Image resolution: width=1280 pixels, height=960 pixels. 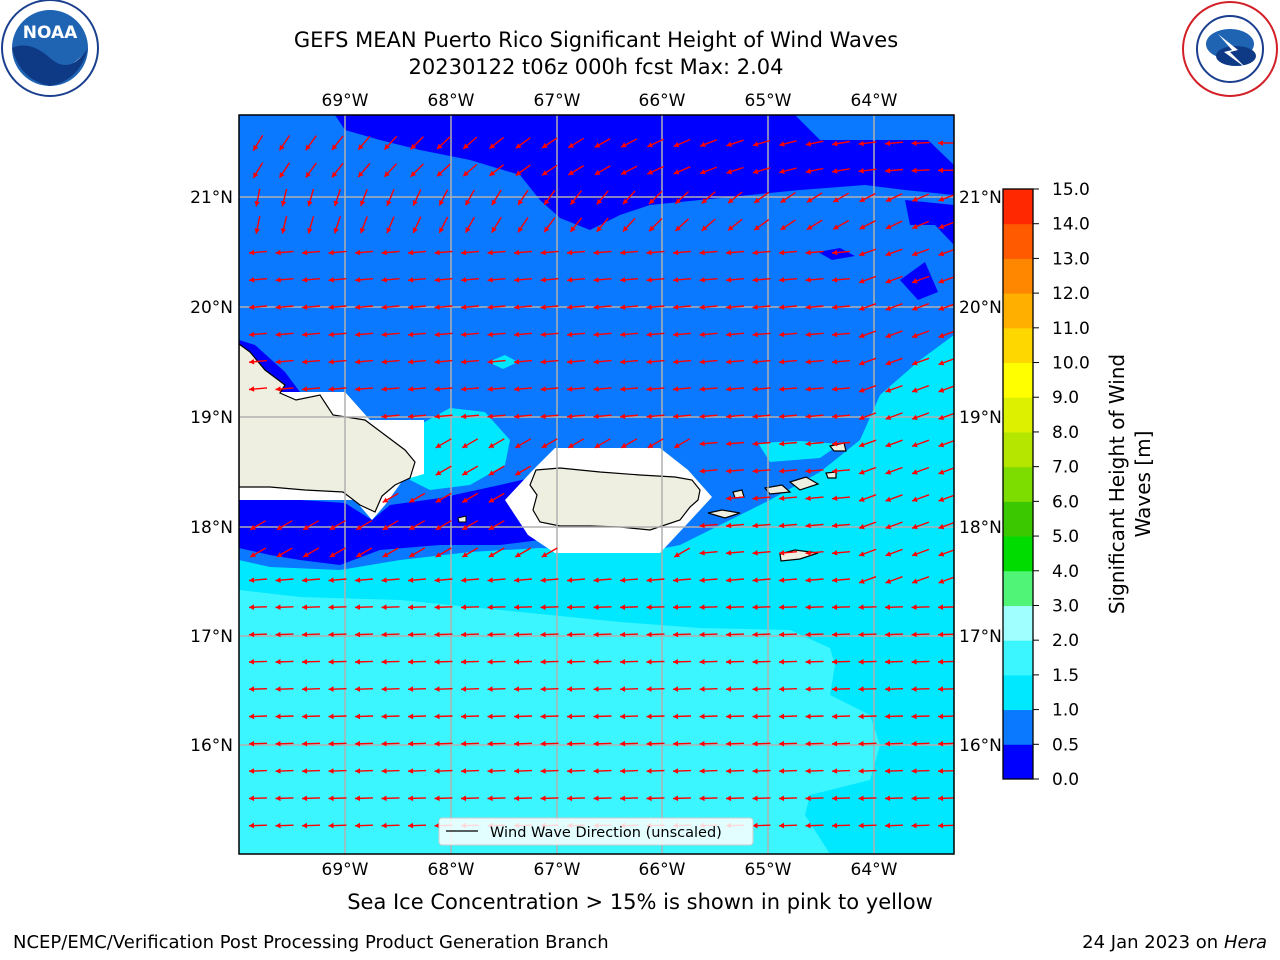 I want to click on lon-label-top: 69°W, so click(x=345, y=101).